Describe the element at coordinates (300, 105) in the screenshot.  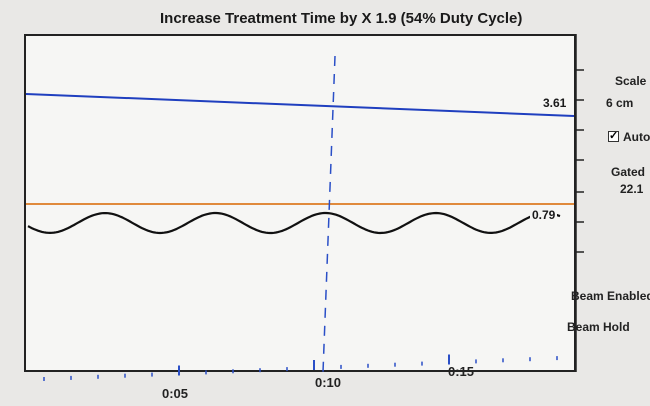
I see `upper-threshold-line` at that location.